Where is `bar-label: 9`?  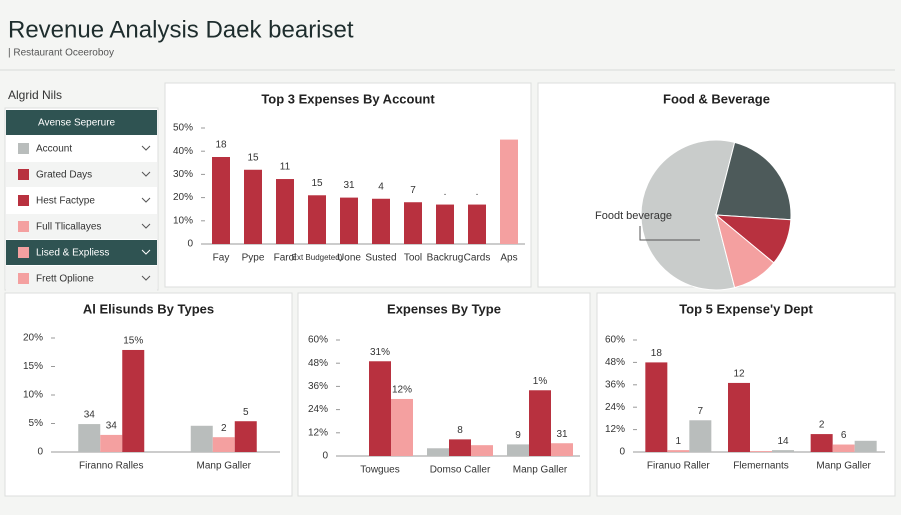
bar-label: 9 is located at coordinates (518, 435).